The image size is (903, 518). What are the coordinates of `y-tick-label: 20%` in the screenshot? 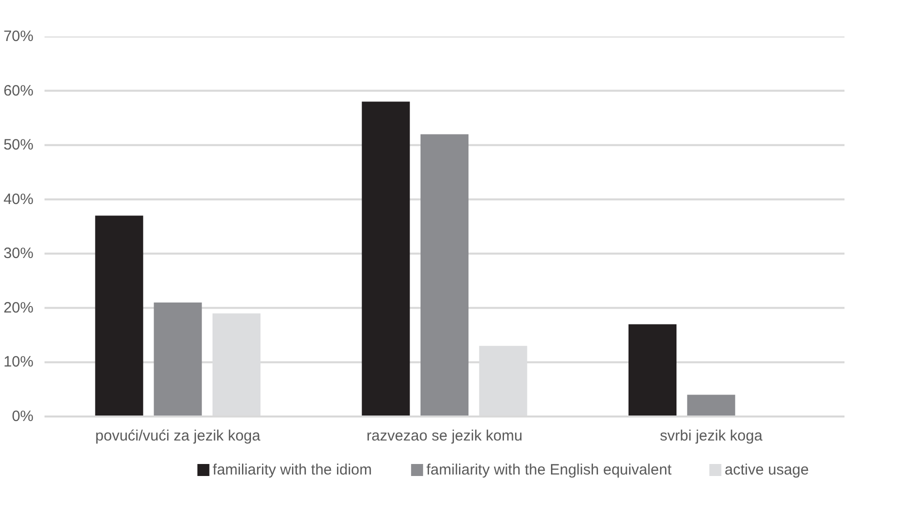 It's located at (18, 307).